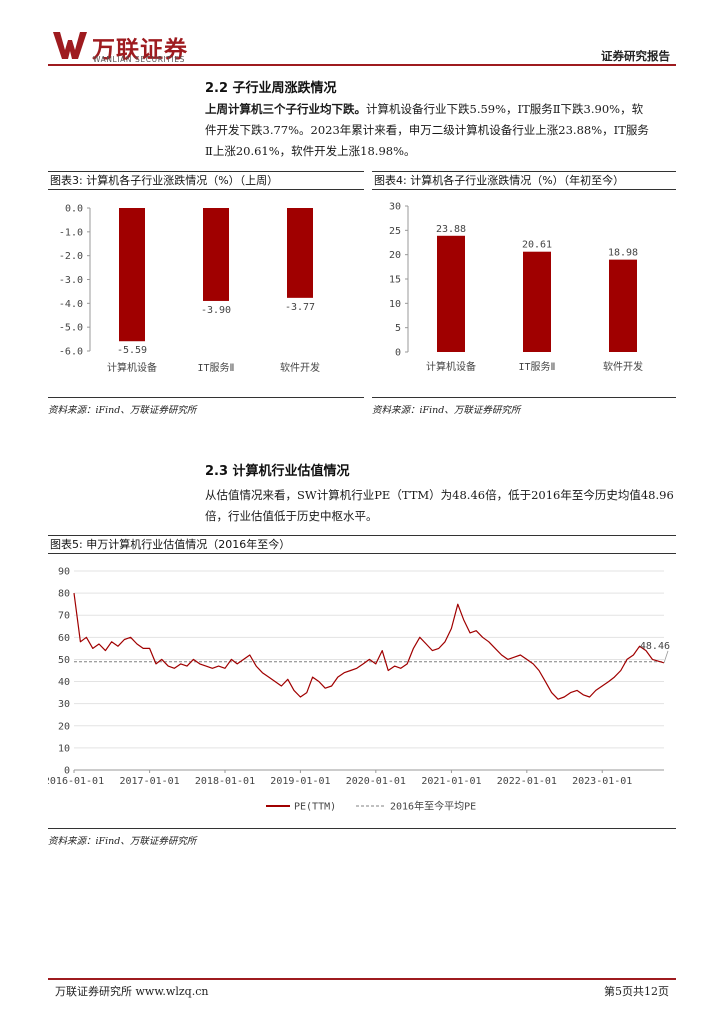 The image size is (724, 1024). Describe the element at coordinates (623, 253) in the screenshot. I see `data-label: 18.98` at that location.